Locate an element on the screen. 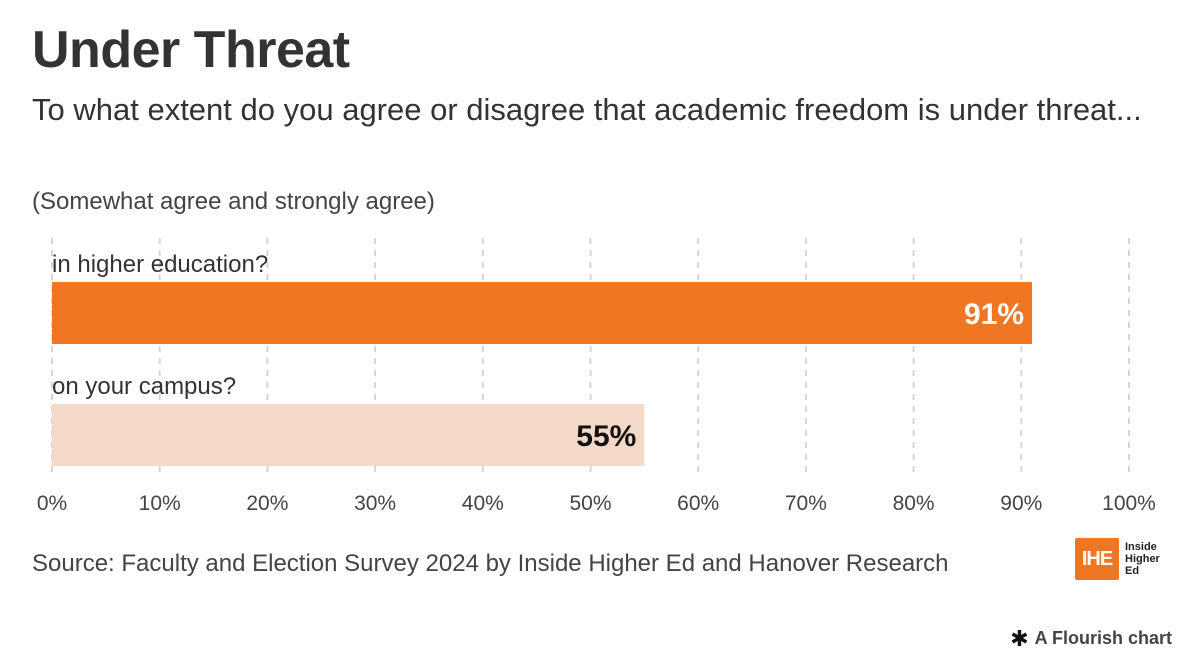  x-tick-label: 30% is located at coordinates (375, 503).